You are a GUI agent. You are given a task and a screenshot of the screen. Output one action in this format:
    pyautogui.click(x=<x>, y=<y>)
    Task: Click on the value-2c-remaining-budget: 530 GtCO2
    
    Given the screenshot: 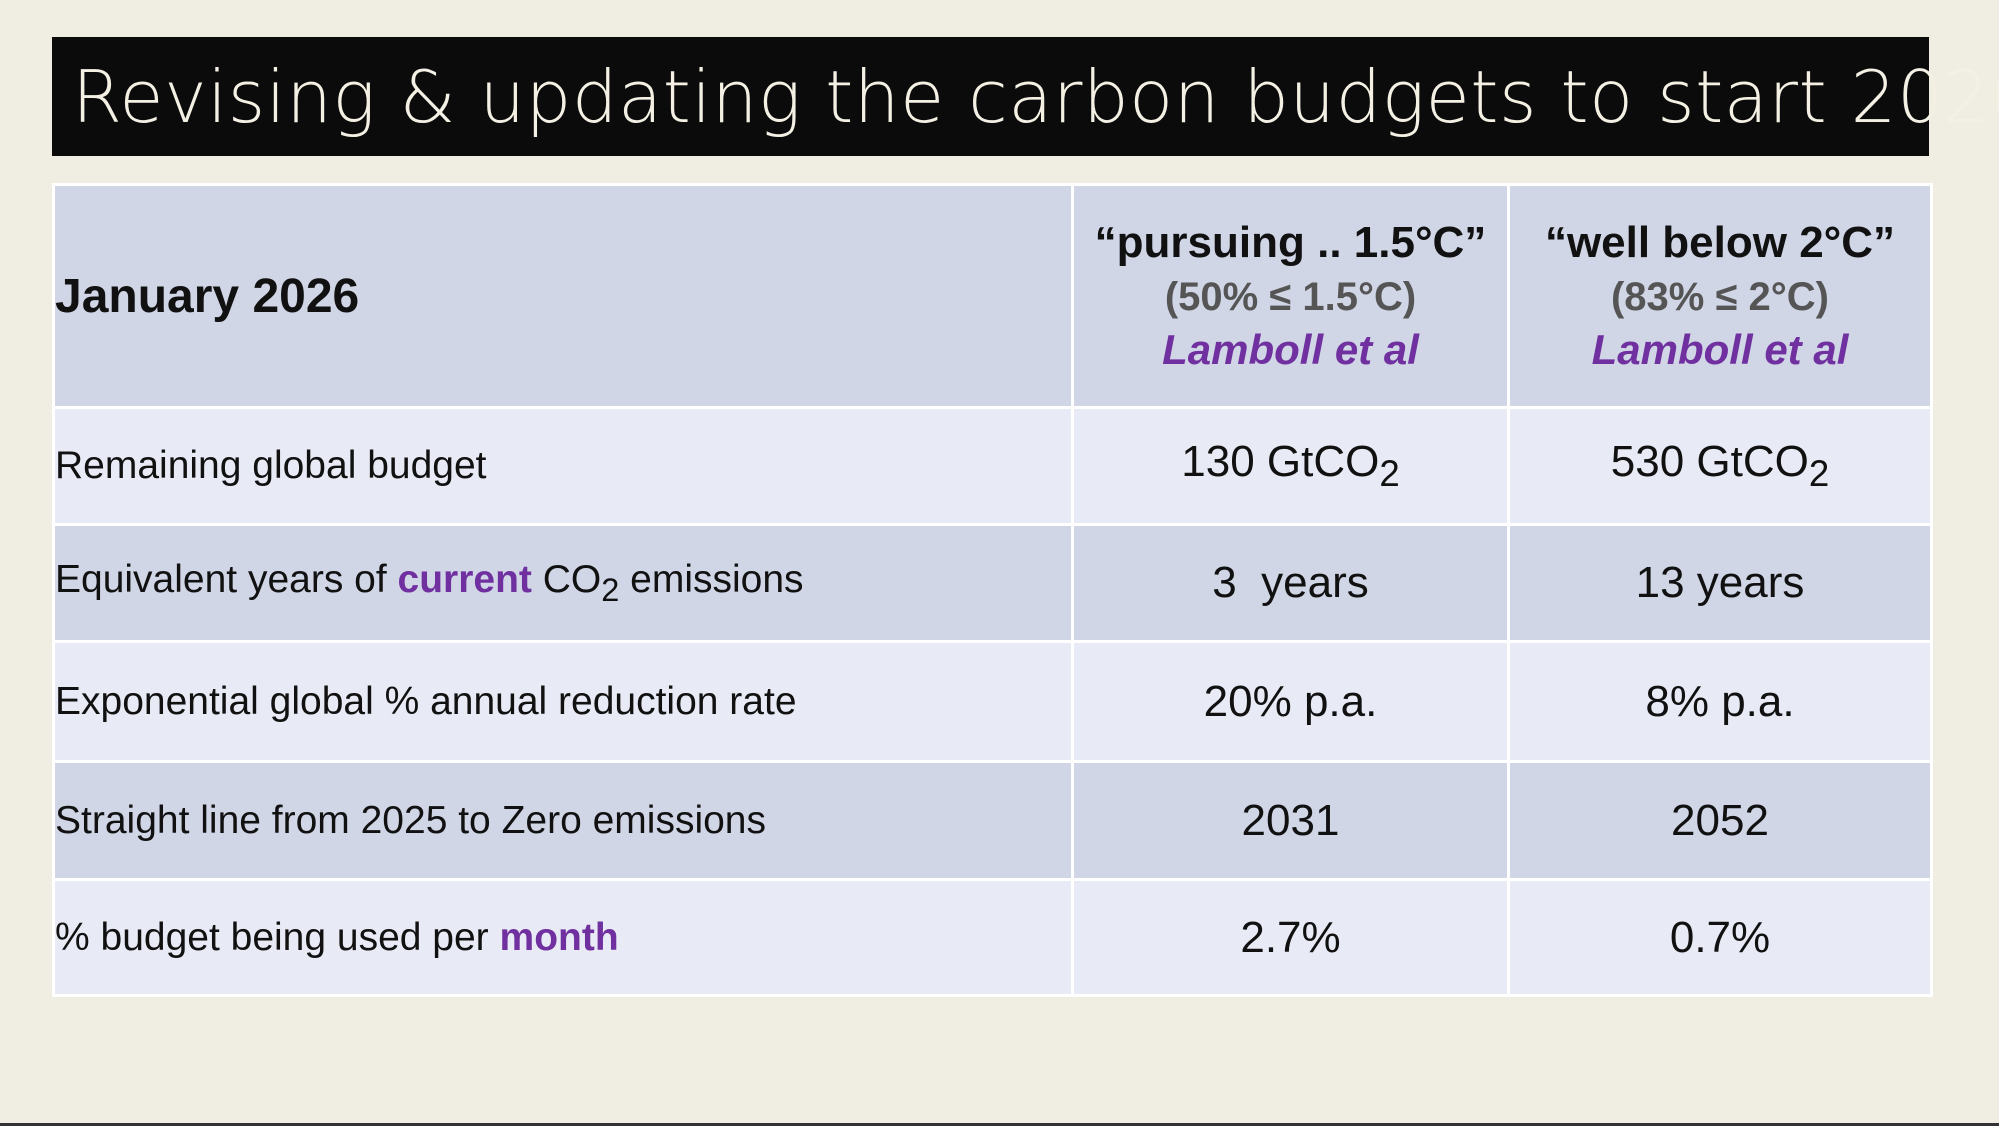 What is the action you would take?
    pyautogui.click(x=1720, y=466)
    